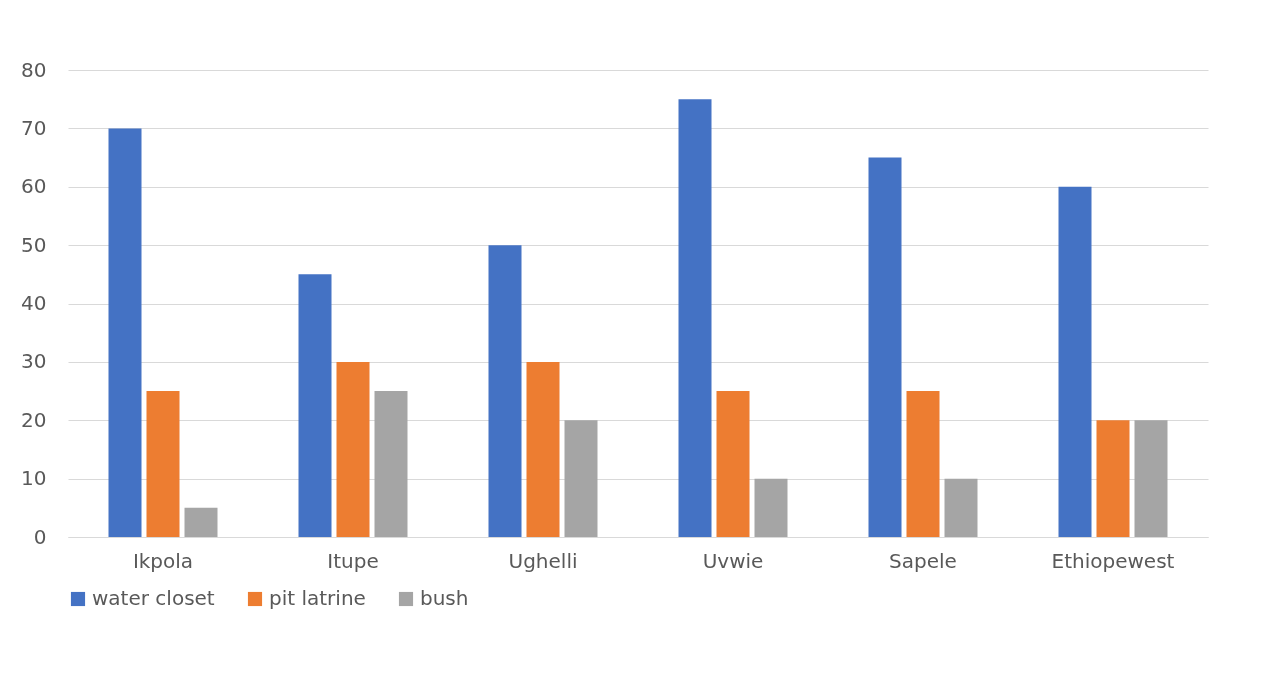  I want to click on legend-label: bush, so click(444, 598).